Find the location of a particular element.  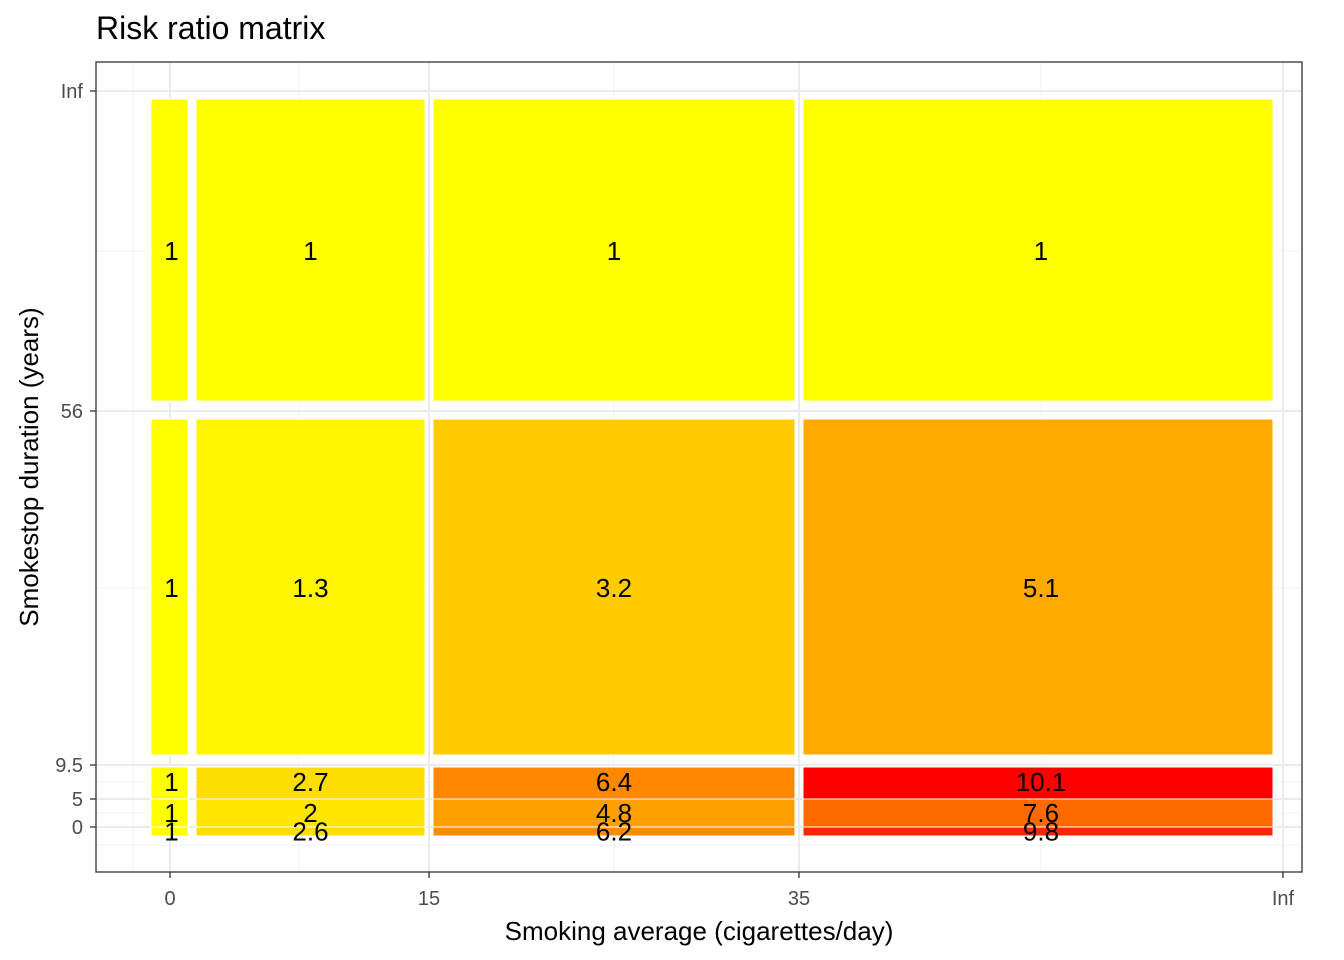

heatmap-cell-r2-c2 is located at coordinates (614, 783).